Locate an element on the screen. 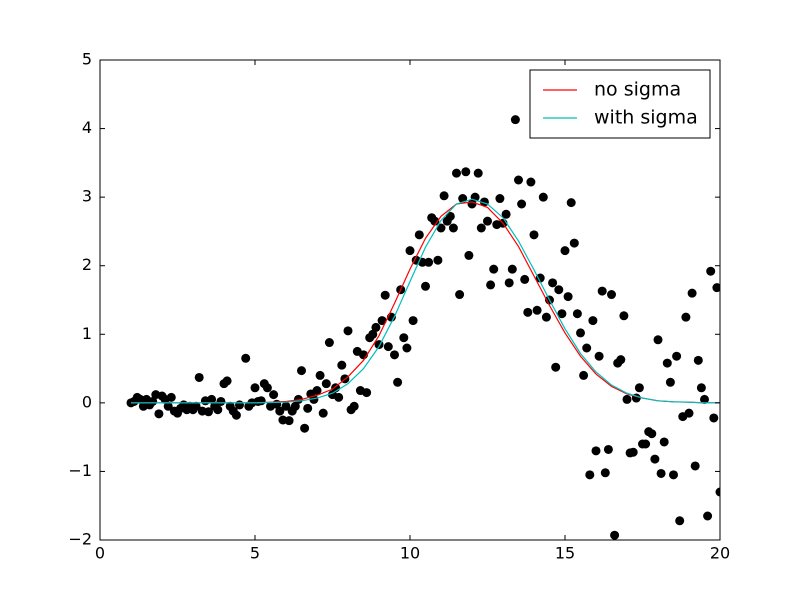  y-tick-label: 3 is located at coordinates (87, 196).